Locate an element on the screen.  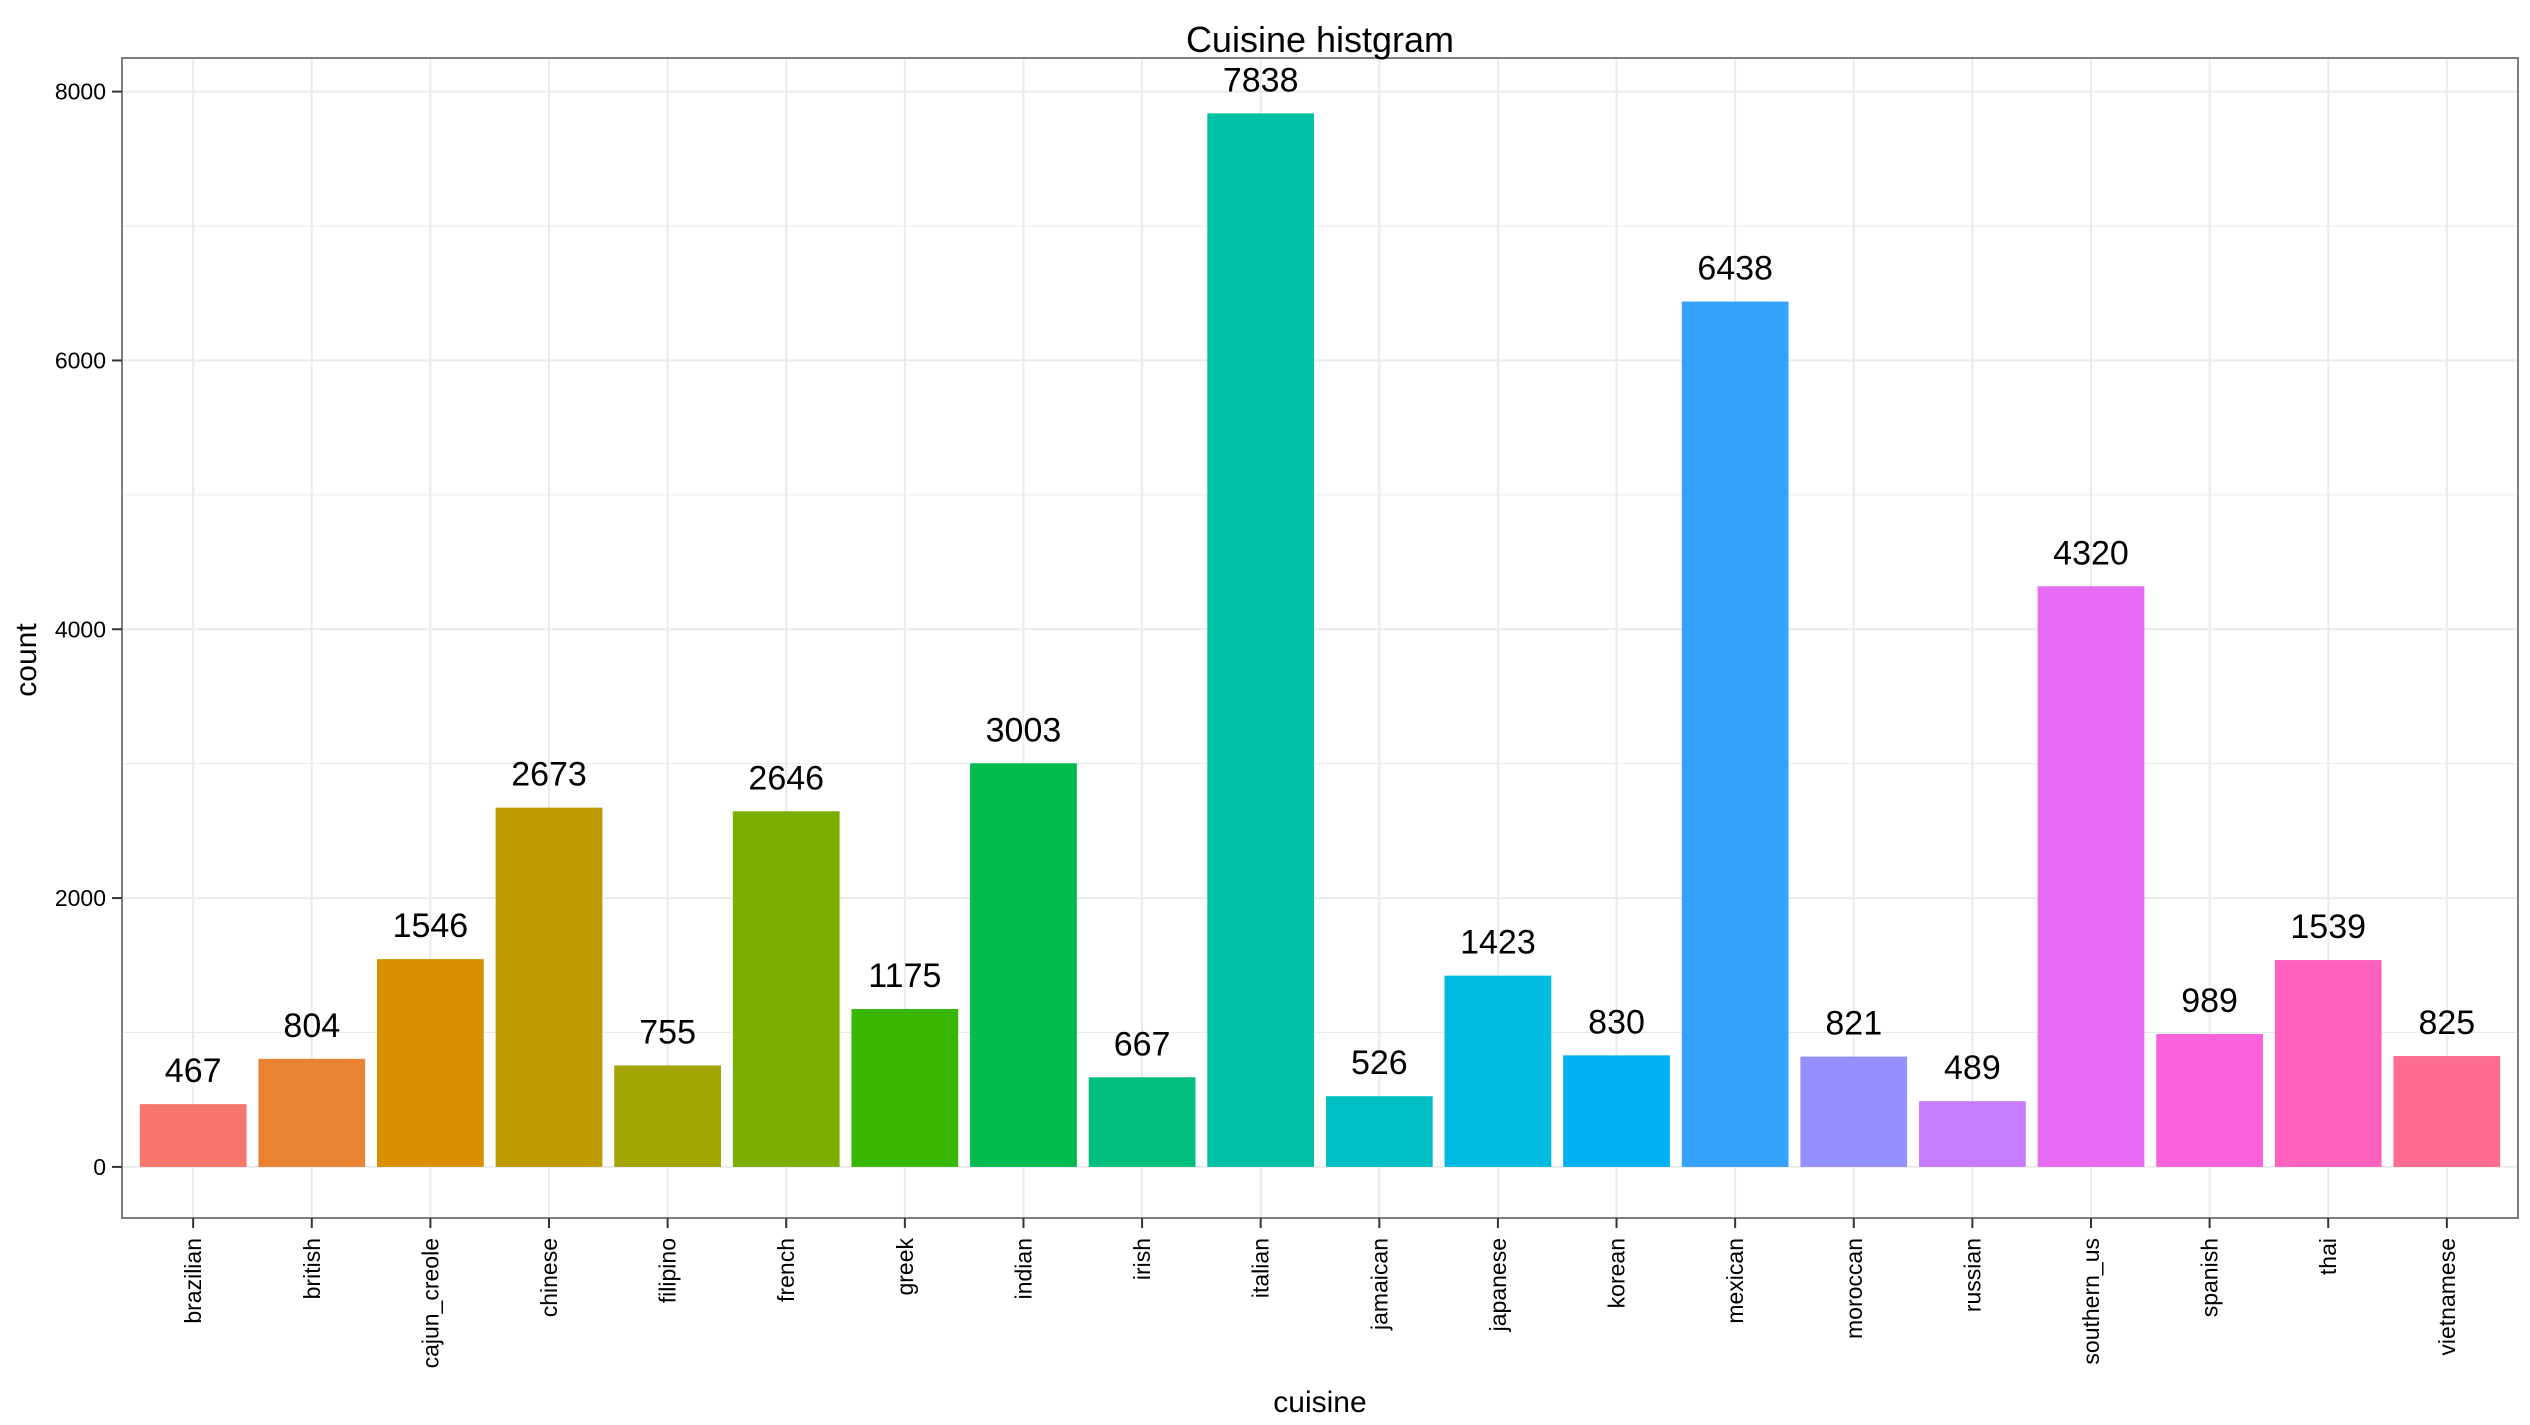
x-tick-label-british: british is located at coordinates (312, 1268).